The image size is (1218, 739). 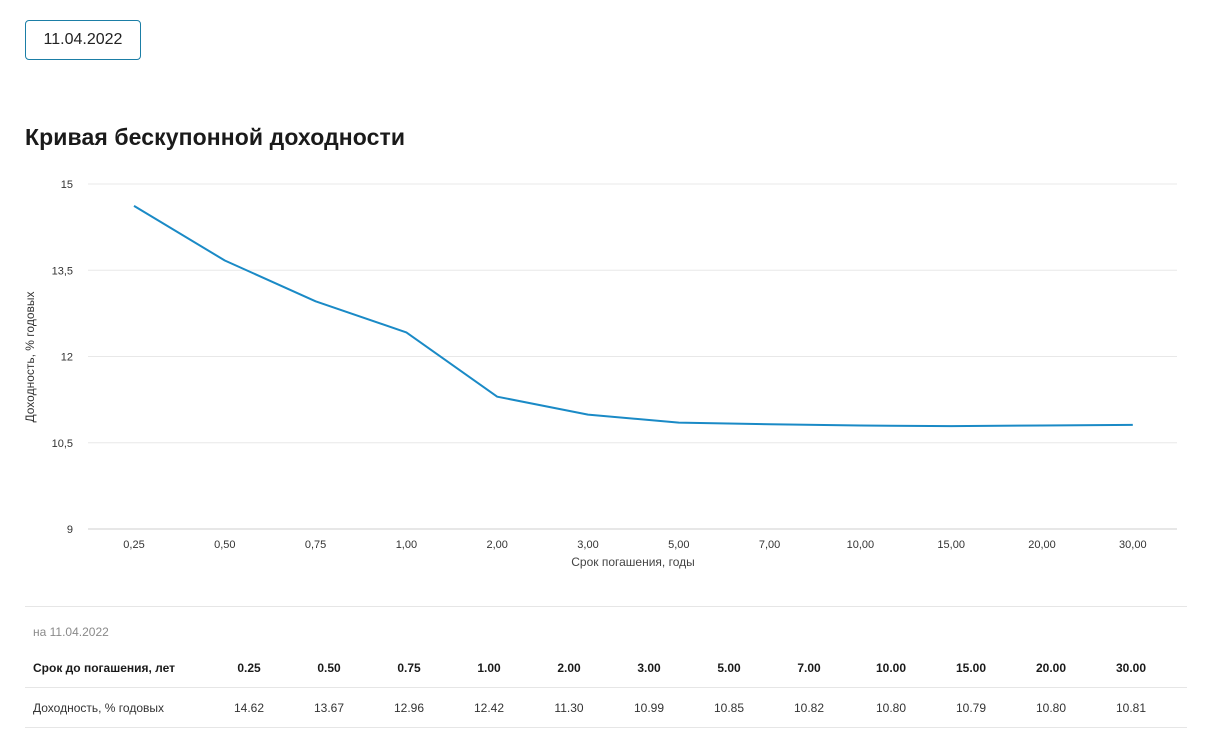 What do you see at coordinates (489, 708) in the screenshot?
I see `yield-cell: 12.42` at bounding box center [489, 708].